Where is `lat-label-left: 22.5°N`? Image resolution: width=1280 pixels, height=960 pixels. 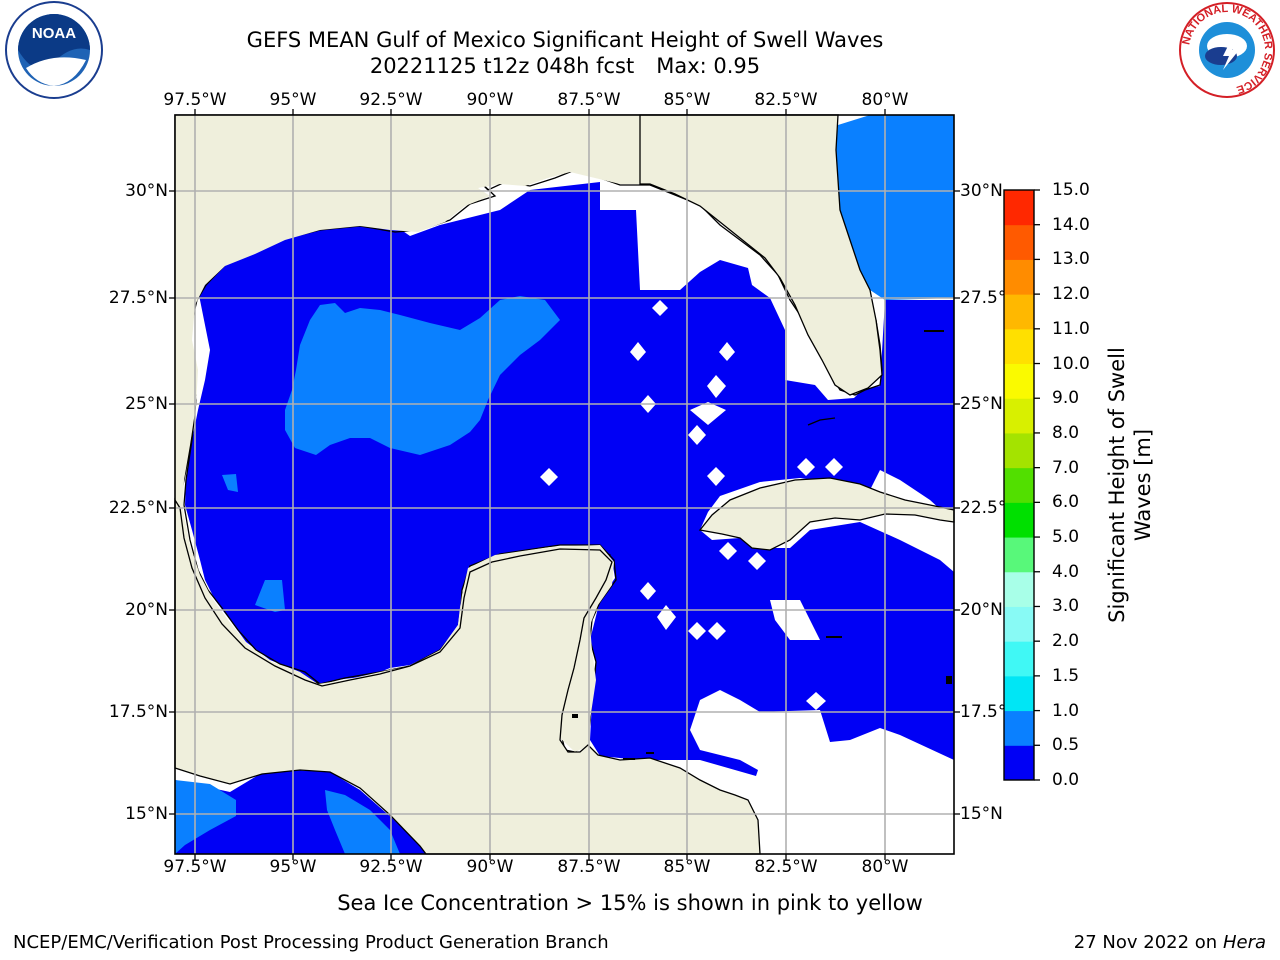 lat-label-left: 22.5°N is located at coordinates (138, 508).